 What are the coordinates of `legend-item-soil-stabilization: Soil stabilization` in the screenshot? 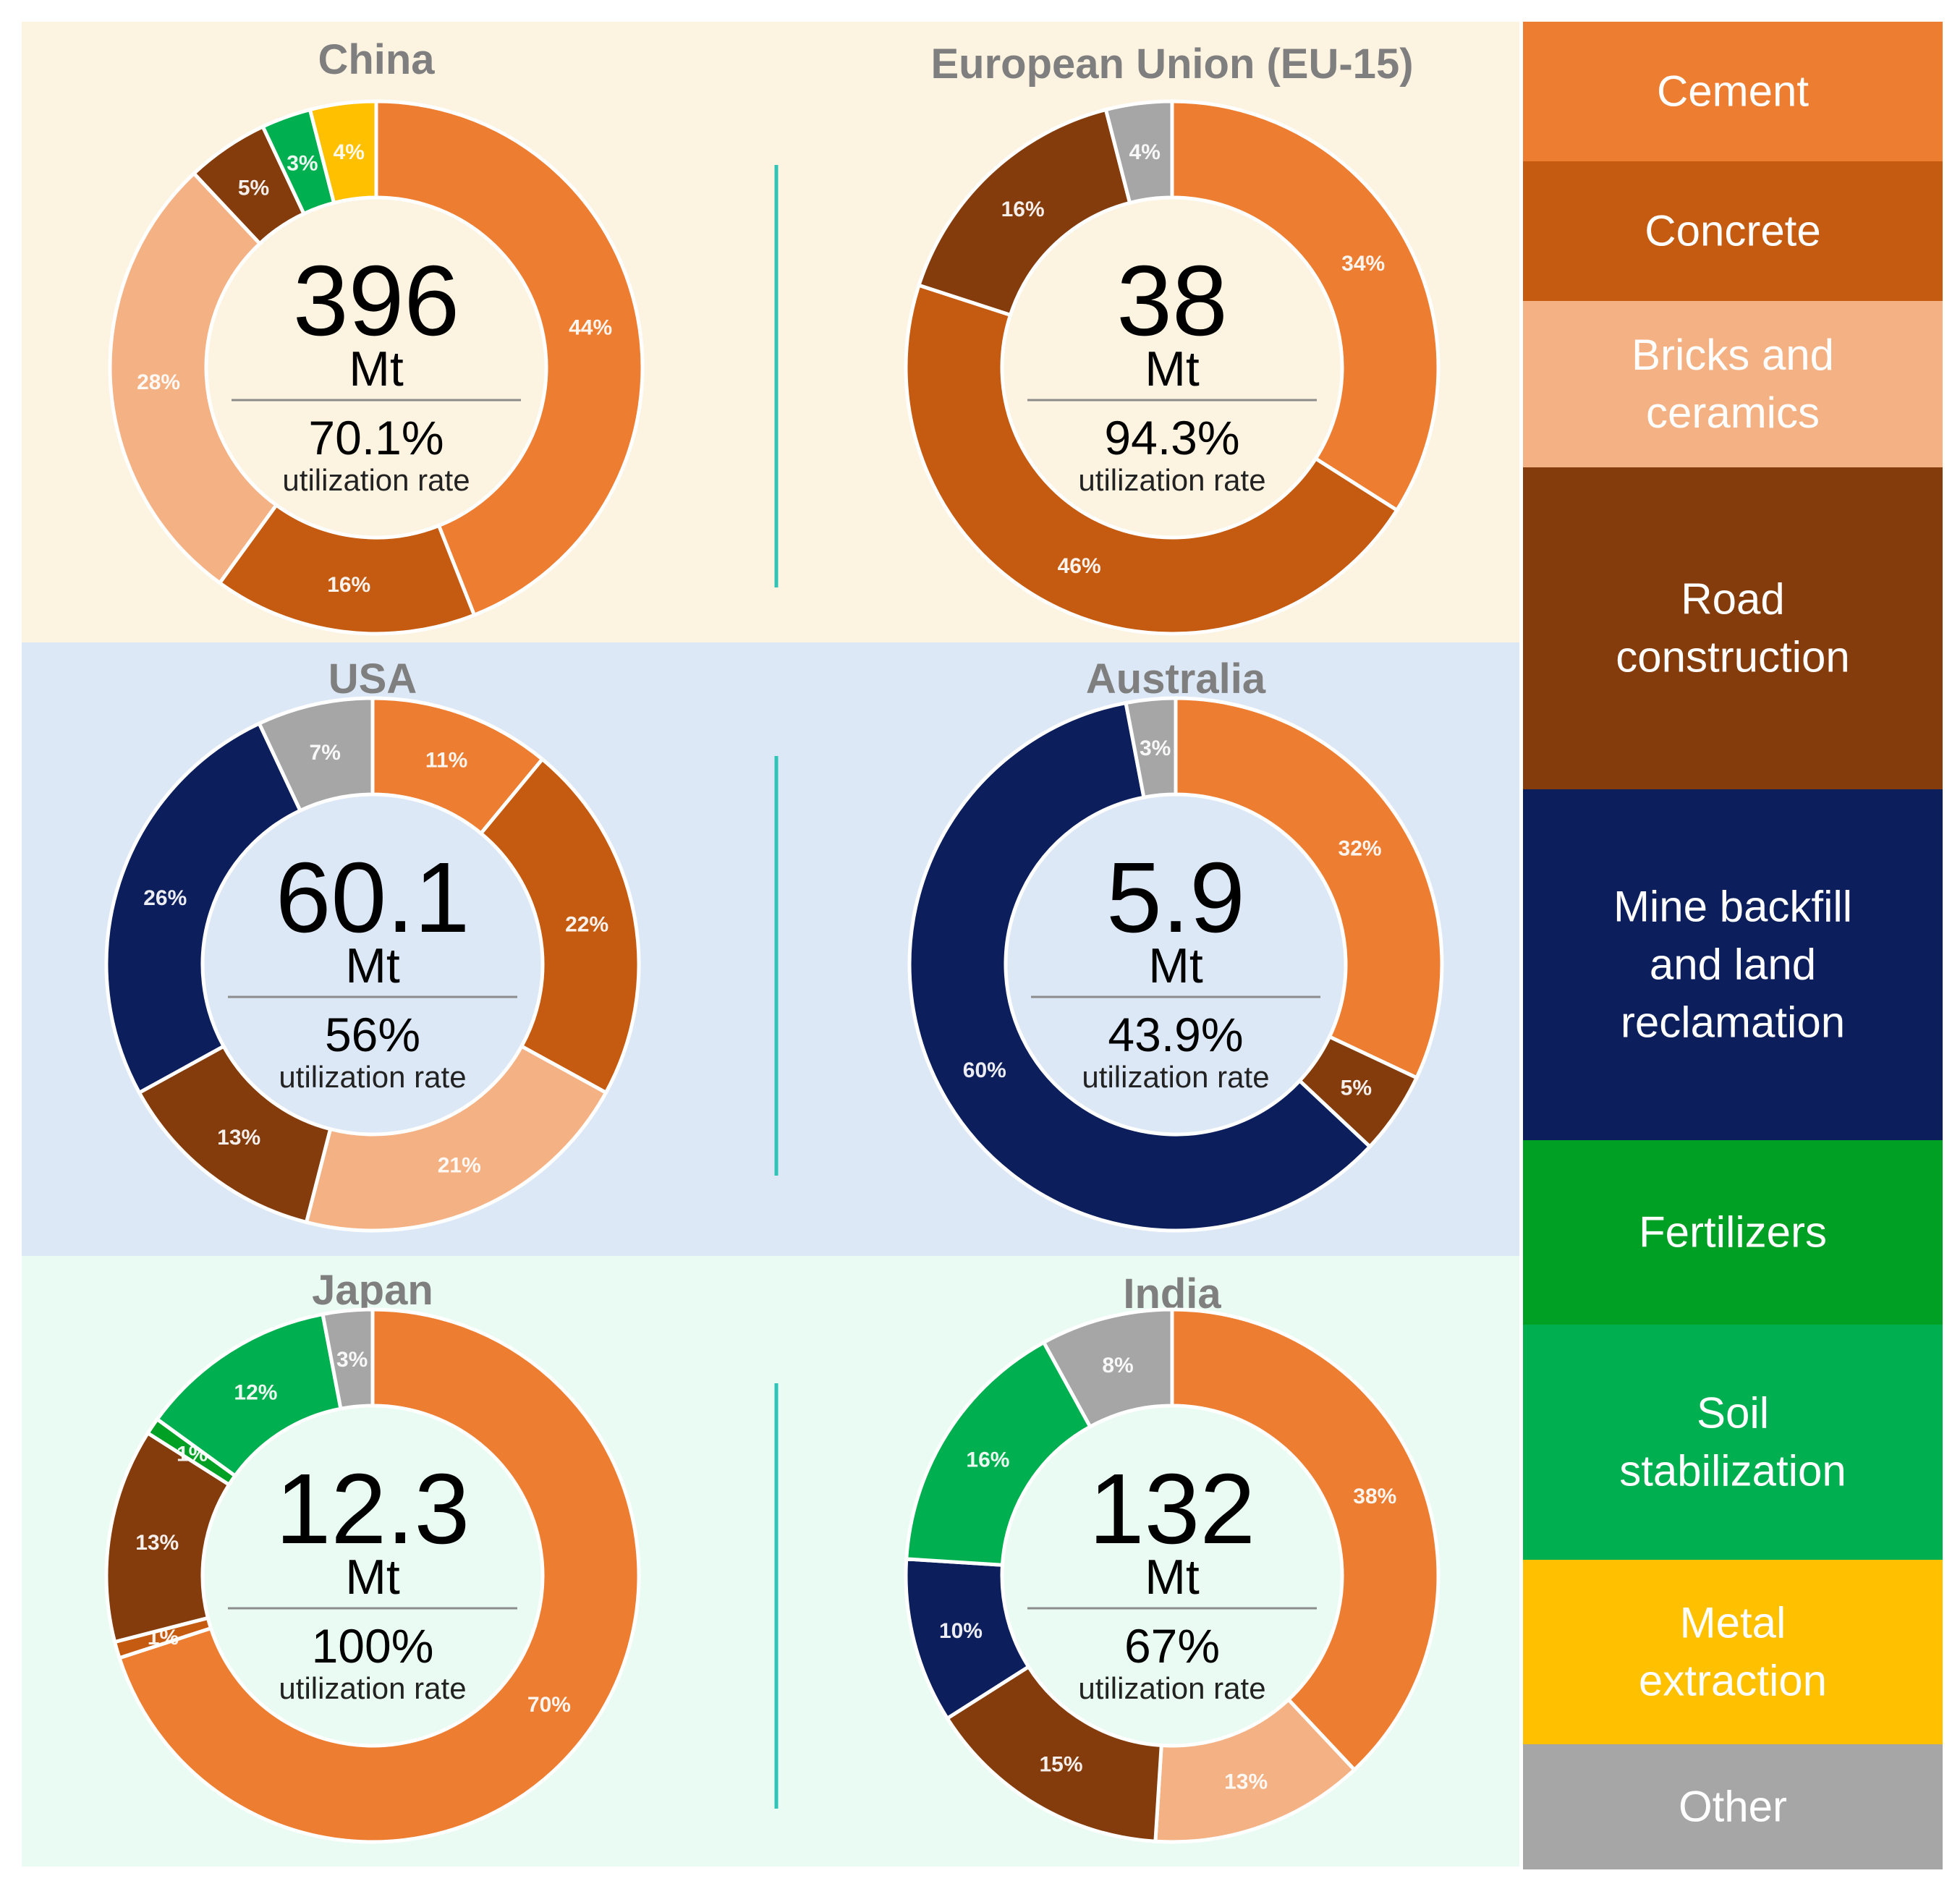 It's located at (1733, 1442).